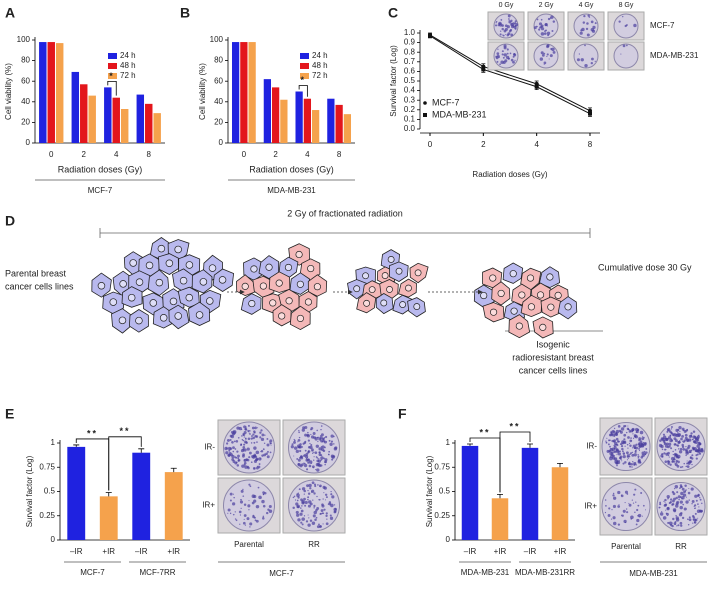  What do you see at coordinates (586, 5) in the screenshot?
I see `image-column-label: 4 Gy` at bounding box center [586, 5].